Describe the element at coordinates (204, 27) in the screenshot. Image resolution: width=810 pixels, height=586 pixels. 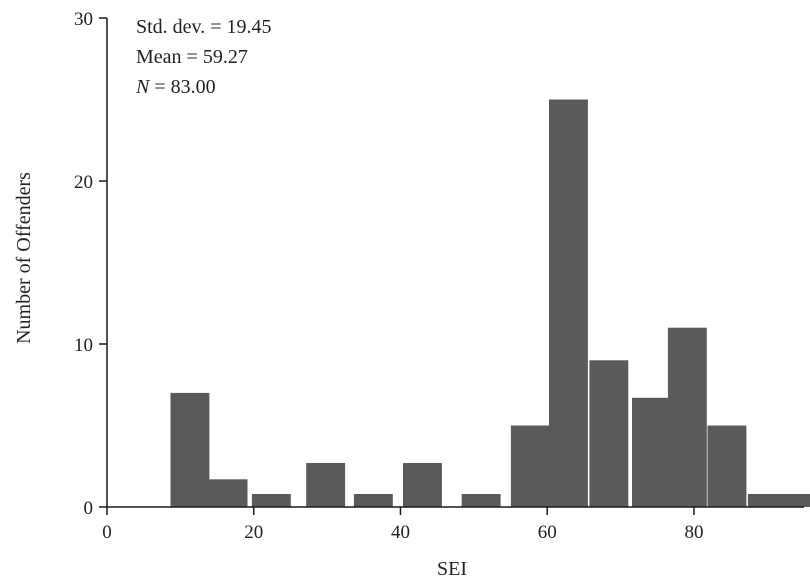
I see `std-dev-annotation: Std. dev. = 19.45` at that location.